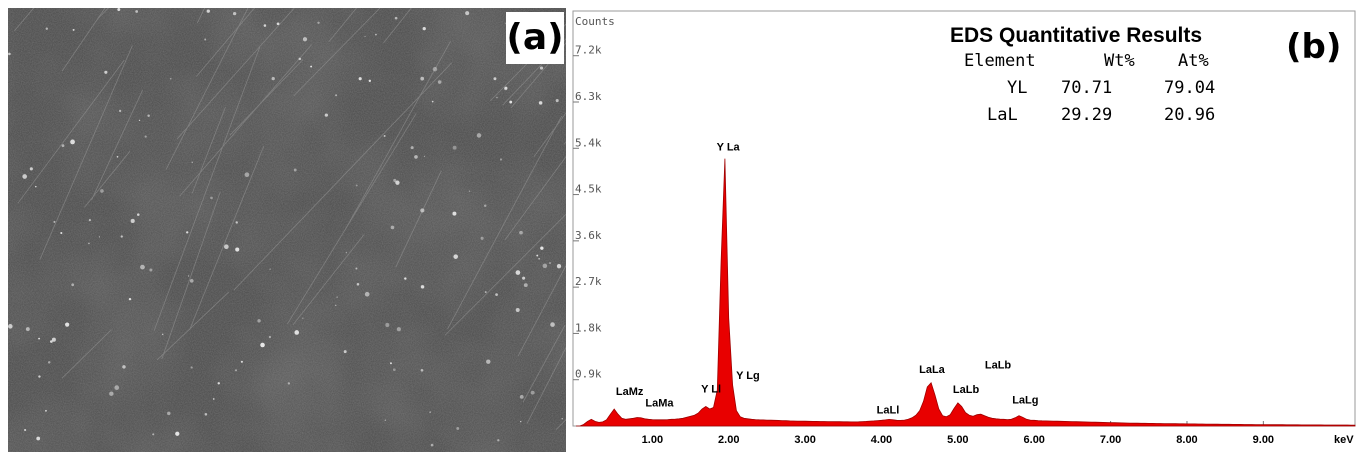 Image resolution: width=1363 pixels, height=456 pixels. I want to click on results-row-element: LaL, so click(1002, 115).